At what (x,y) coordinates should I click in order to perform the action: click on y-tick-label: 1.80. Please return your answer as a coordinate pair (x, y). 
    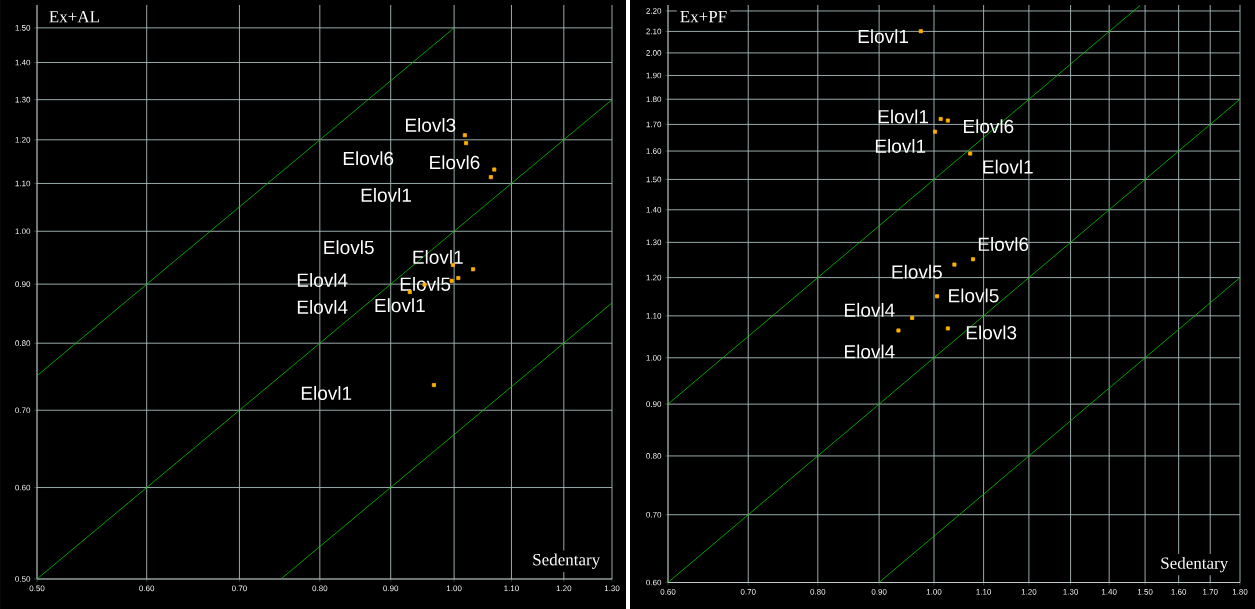
    Looking at the image, I should click on (654, 99).